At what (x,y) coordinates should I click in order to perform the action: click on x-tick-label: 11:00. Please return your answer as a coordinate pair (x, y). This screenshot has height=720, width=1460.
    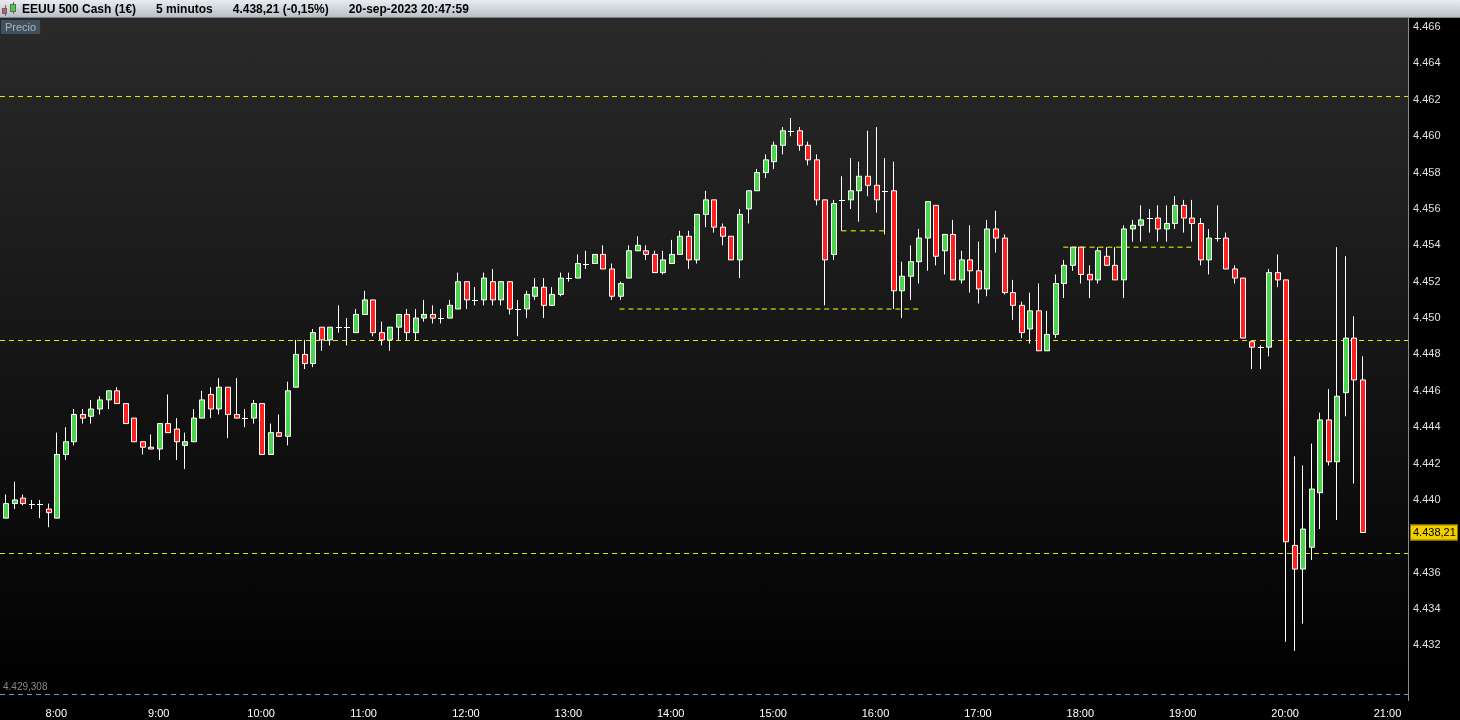
    Looking at the image, I should click on (363, 712).